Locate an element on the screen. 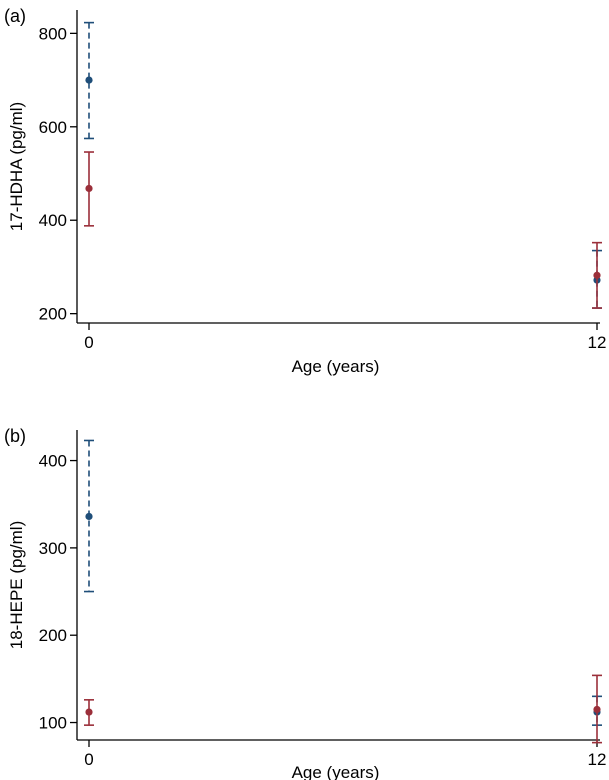  y-axis-label: 17-HDHA (pg/ml) is located at coordinates (16, 166).